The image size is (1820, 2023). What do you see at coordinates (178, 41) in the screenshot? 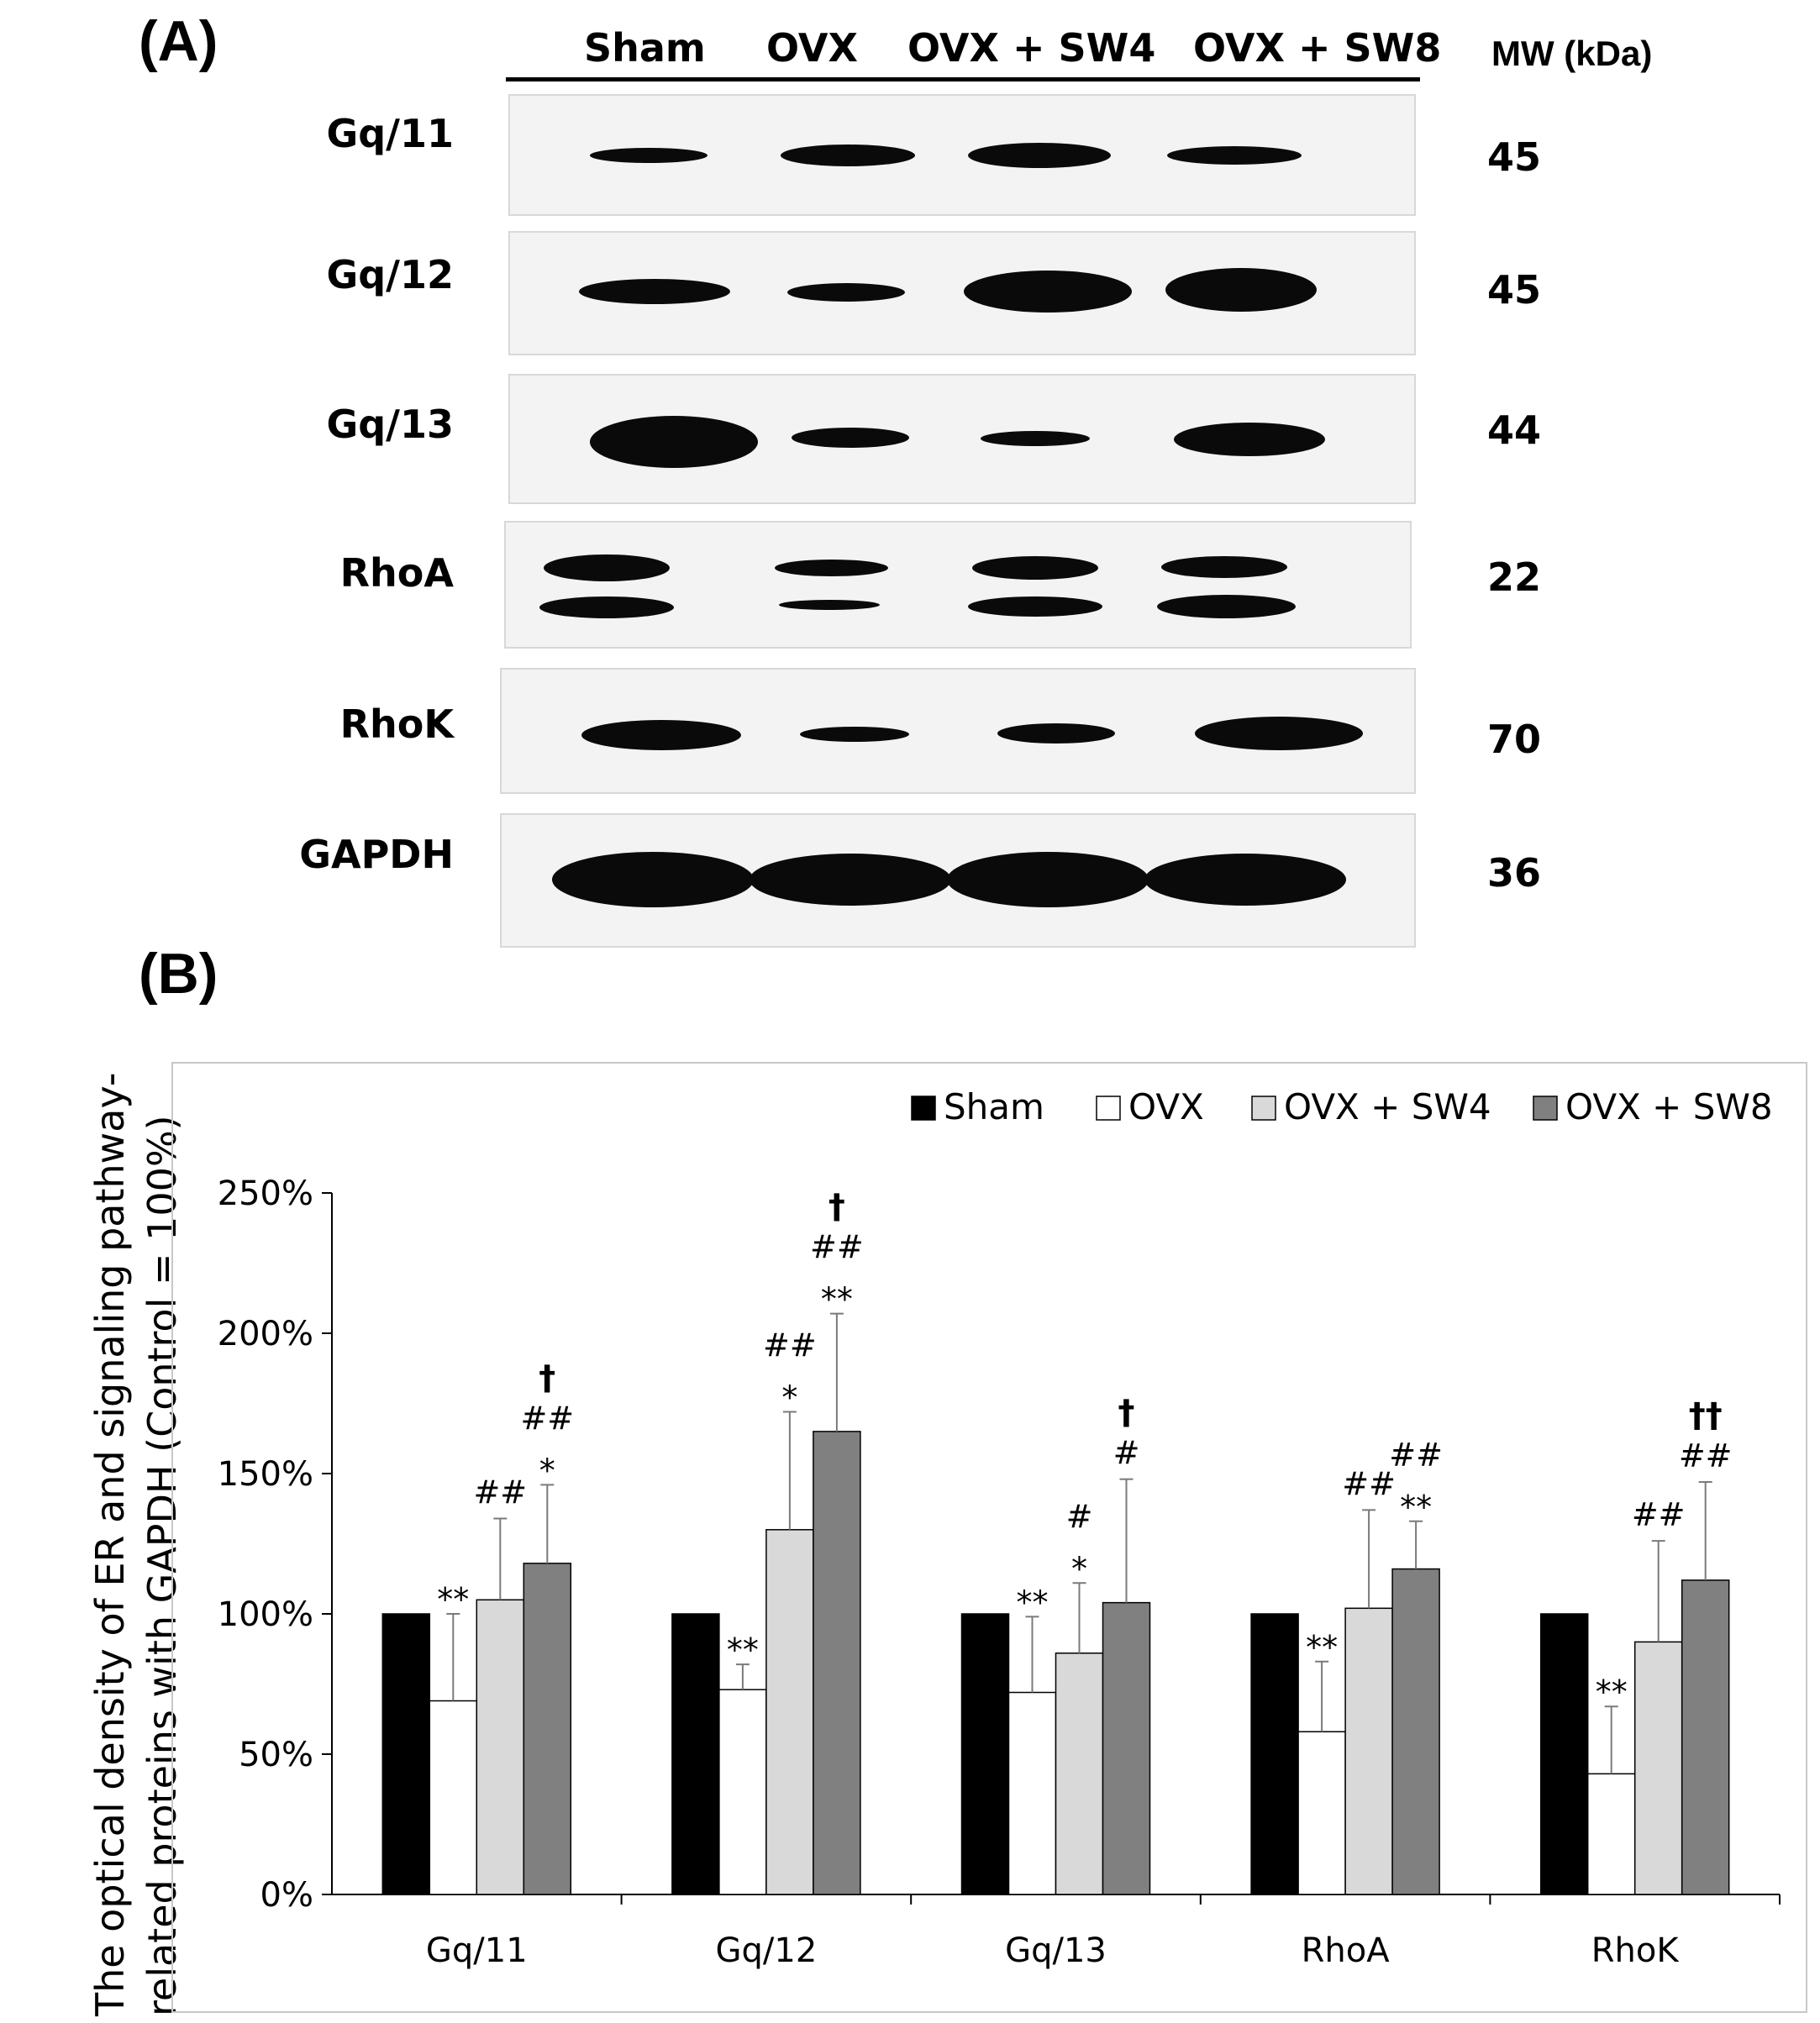
I see `panel-a-label: (A)` at bounding box center [178, 41].